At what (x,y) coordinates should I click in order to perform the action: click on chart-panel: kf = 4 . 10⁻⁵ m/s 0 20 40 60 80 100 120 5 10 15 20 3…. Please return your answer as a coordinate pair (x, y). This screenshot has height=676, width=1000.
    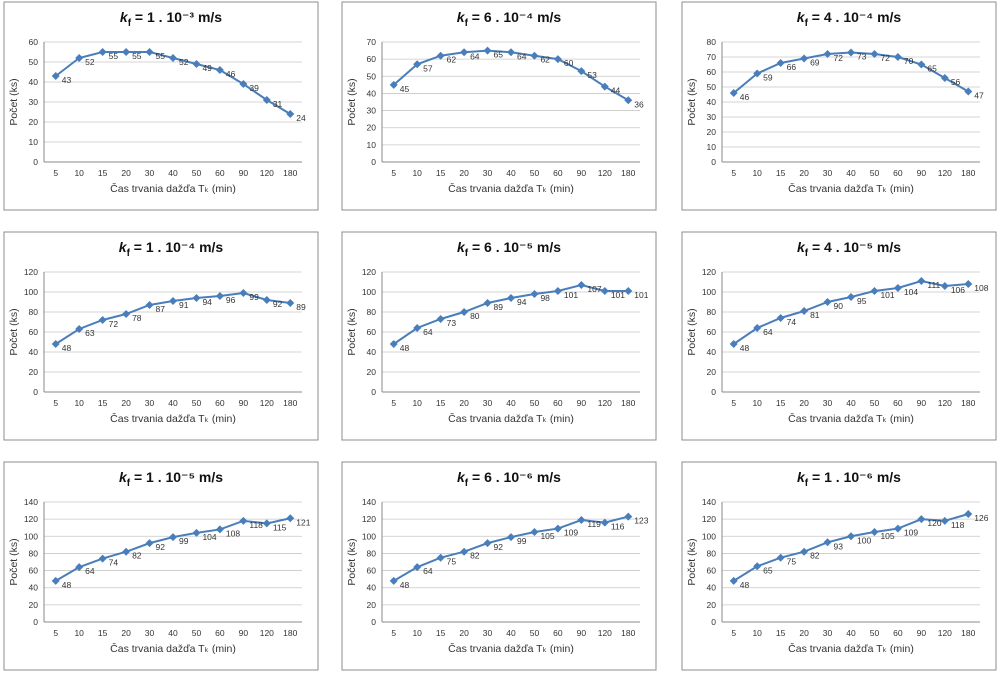
    Looking at the image, I should click on (839, 336).